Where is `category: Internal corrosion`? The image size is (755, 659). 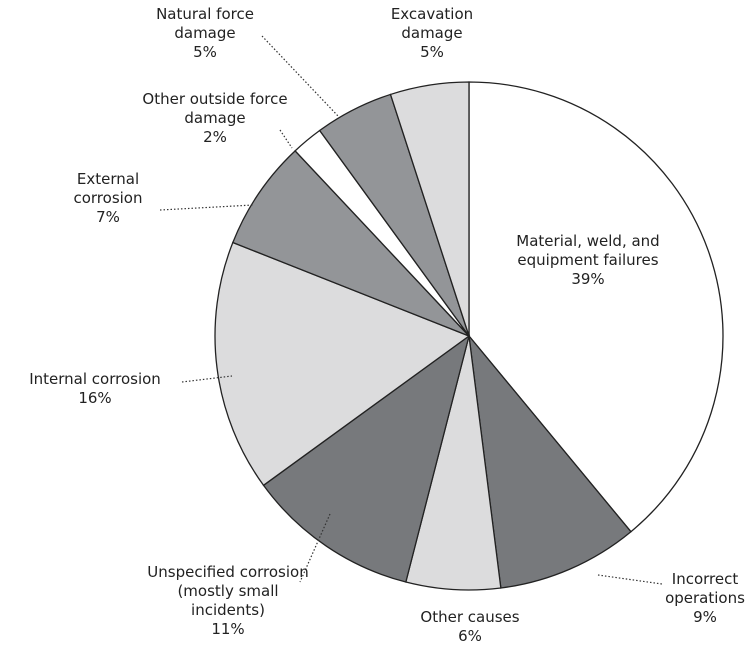 category: Internal corrosion is located at coordinates (95, 379).